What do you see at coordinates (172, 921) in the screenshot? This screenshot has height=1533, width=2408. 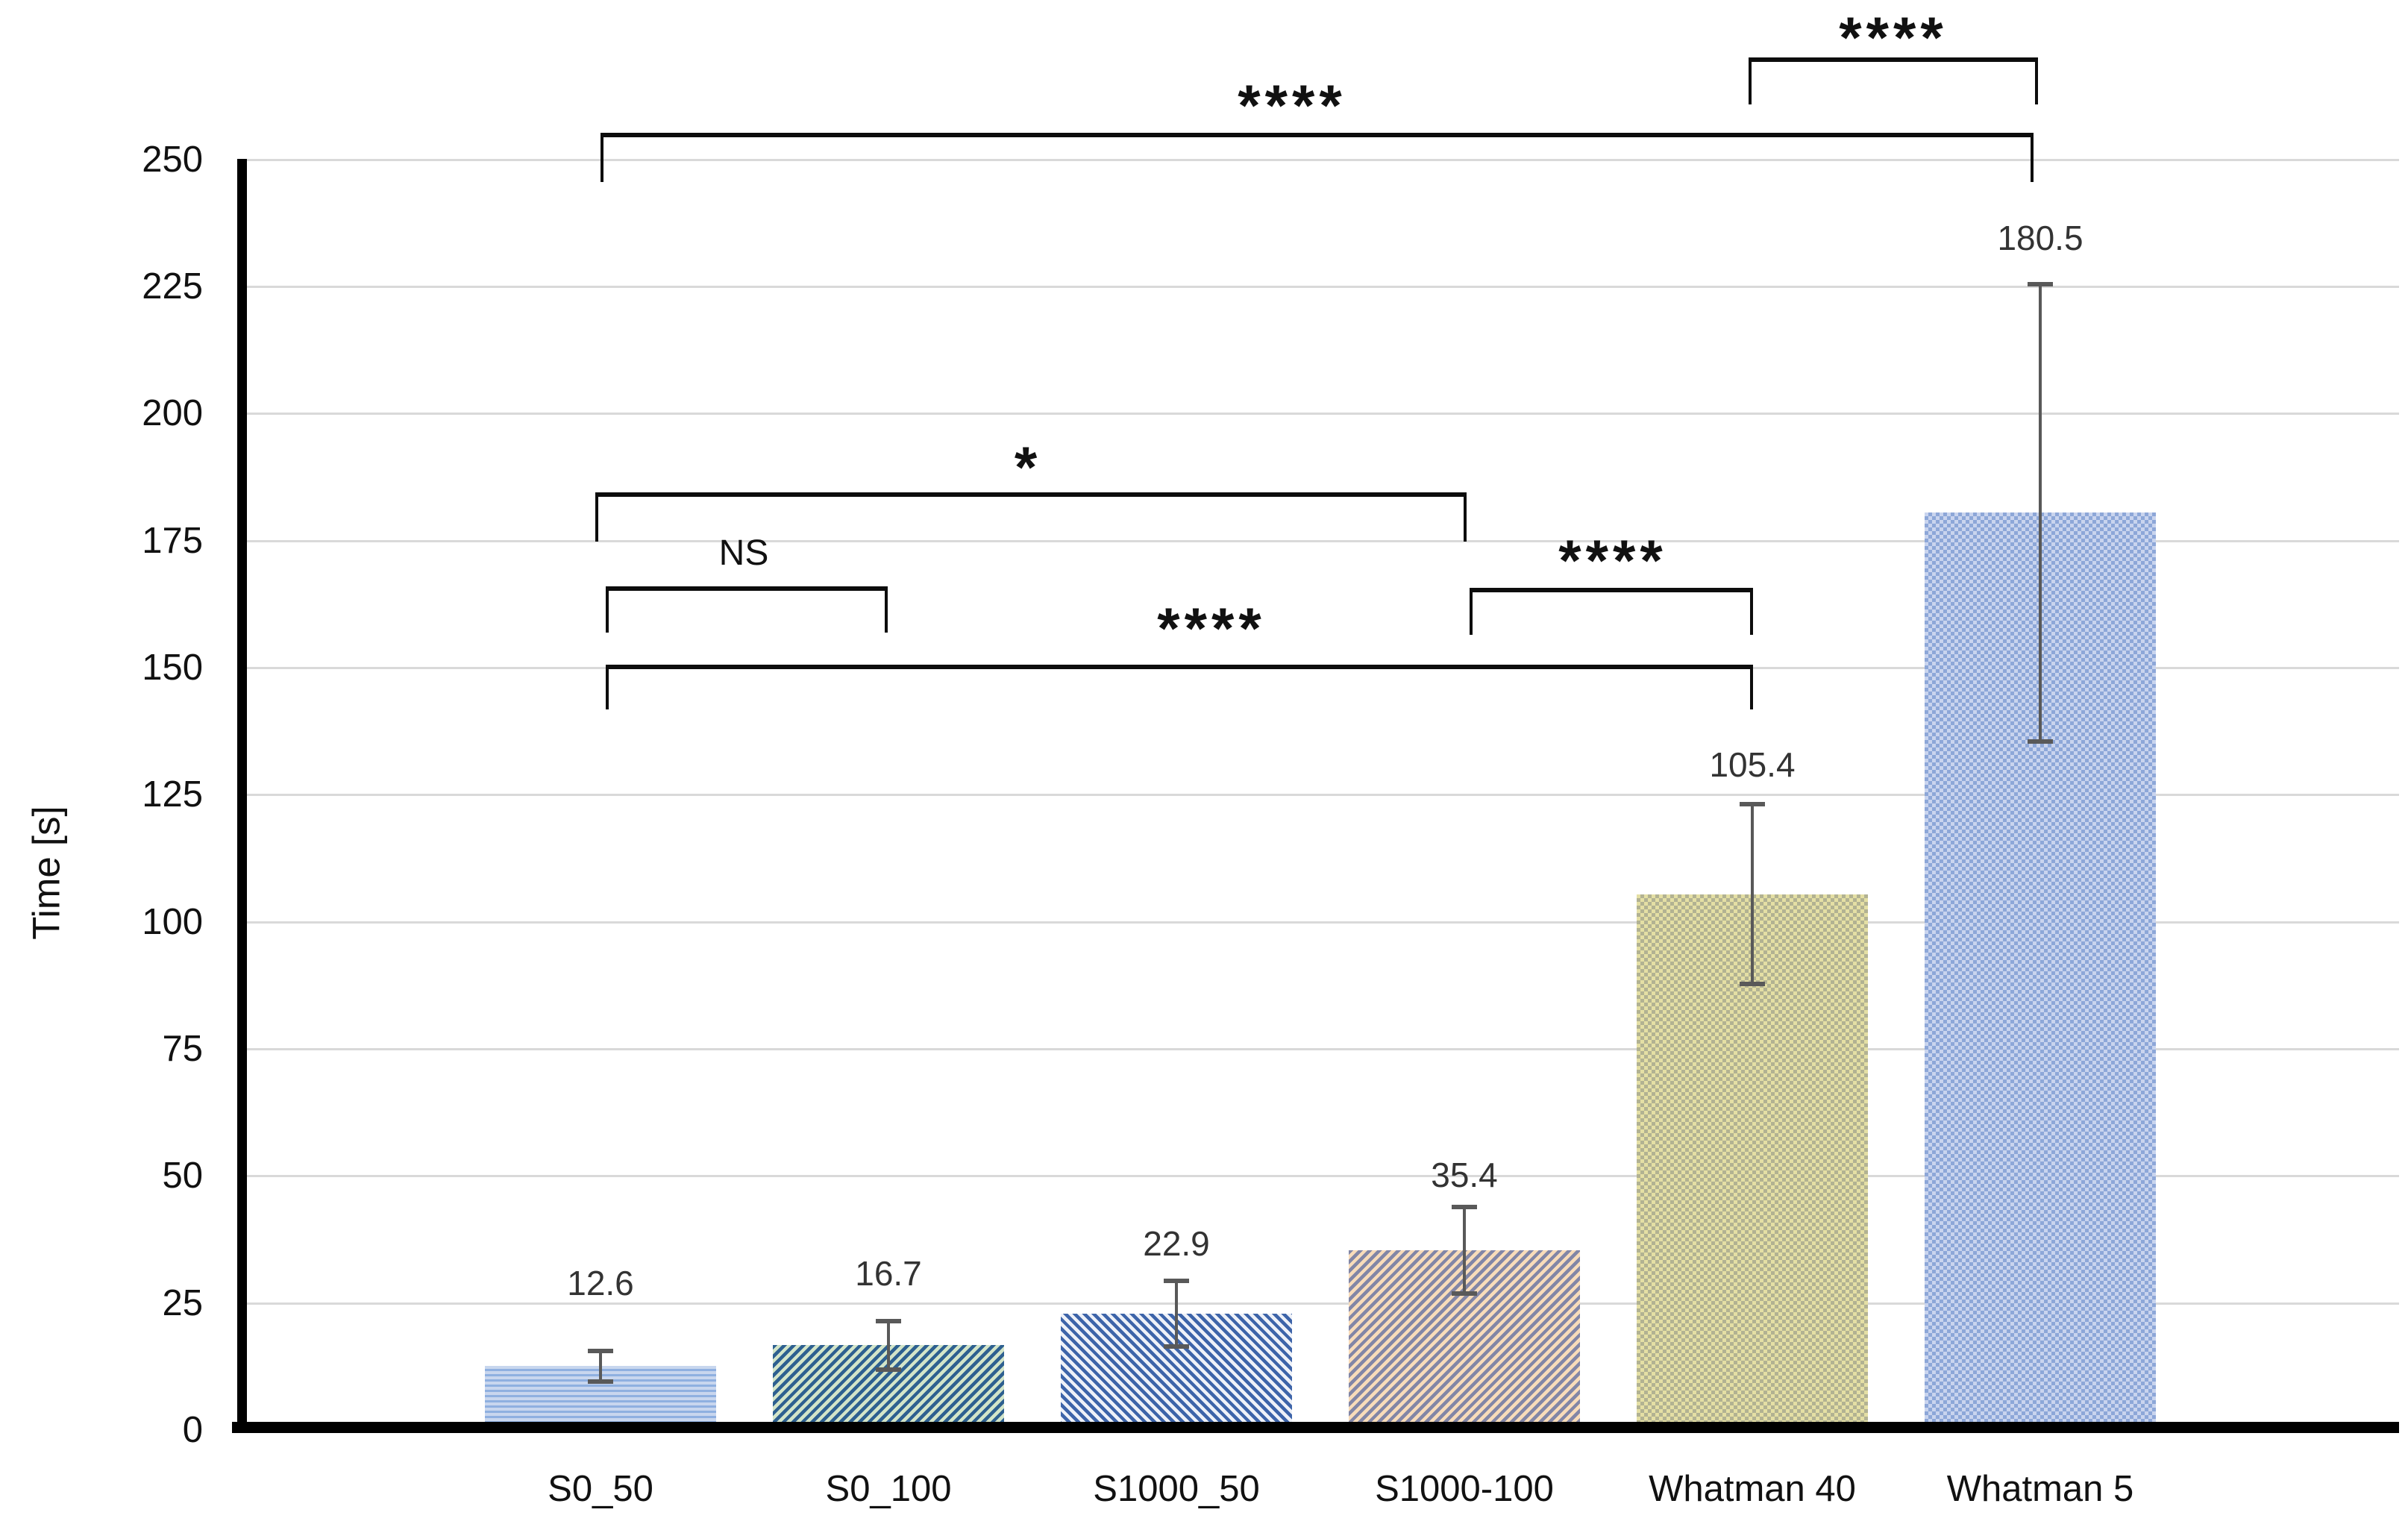 I see `y-tick-label: 100` at bounding box center [172, 921].